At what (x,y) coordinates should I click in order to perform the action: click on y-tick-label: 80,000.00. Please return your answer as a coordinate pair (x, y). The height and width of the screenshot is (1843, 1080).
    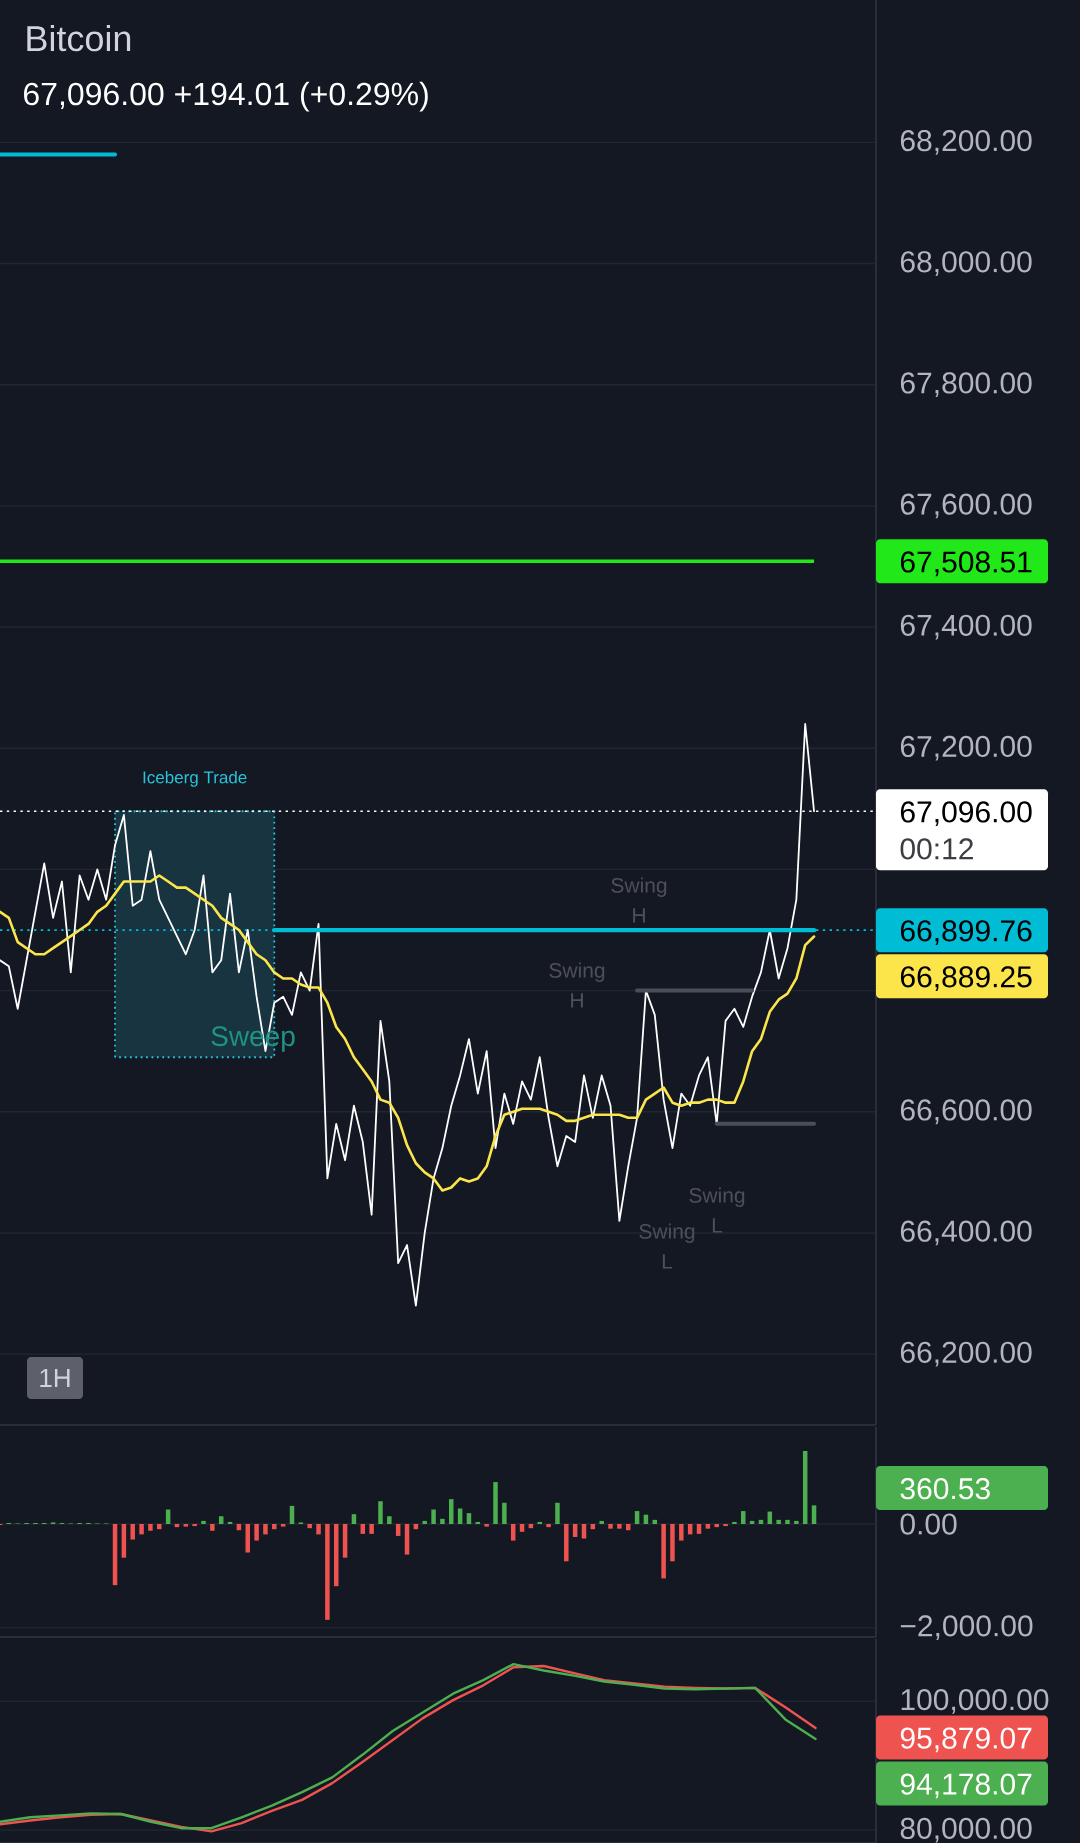
    Looking at the image, I should click on (966, 1830).